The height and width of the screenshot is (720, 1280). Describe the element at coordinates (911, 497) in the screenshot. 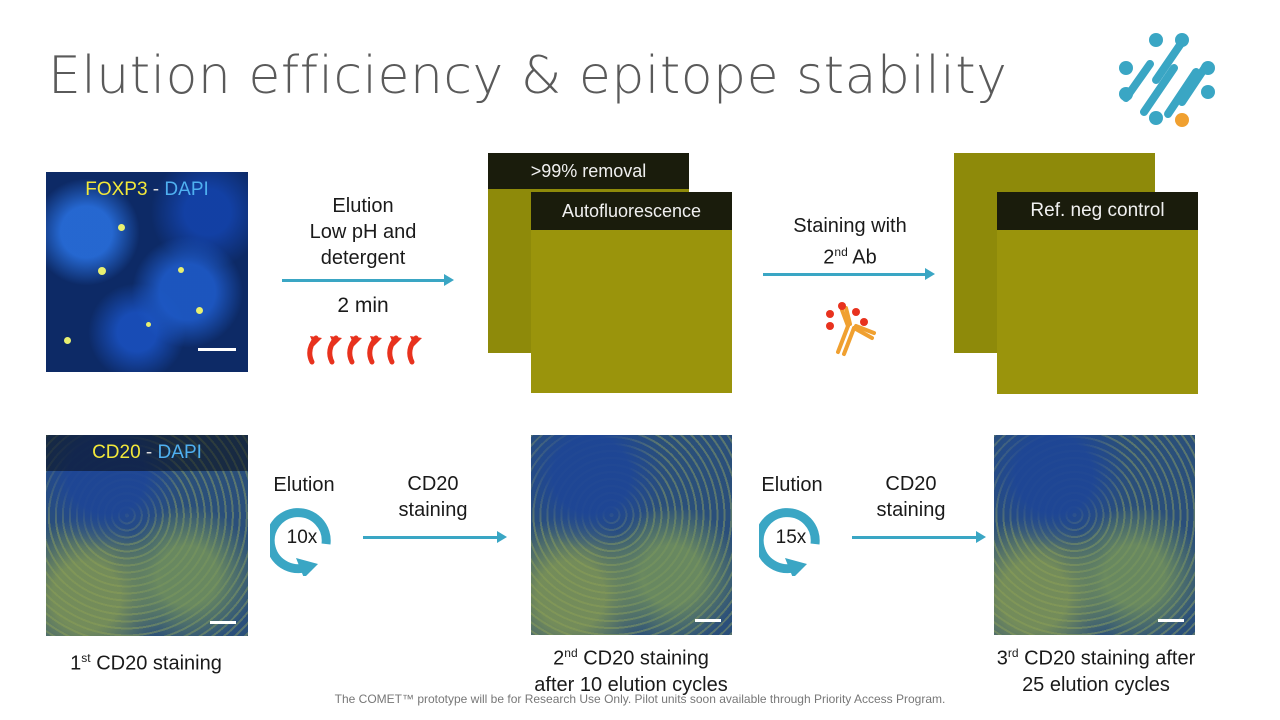

I see `stain-label-2: CD20 staining` at that location.